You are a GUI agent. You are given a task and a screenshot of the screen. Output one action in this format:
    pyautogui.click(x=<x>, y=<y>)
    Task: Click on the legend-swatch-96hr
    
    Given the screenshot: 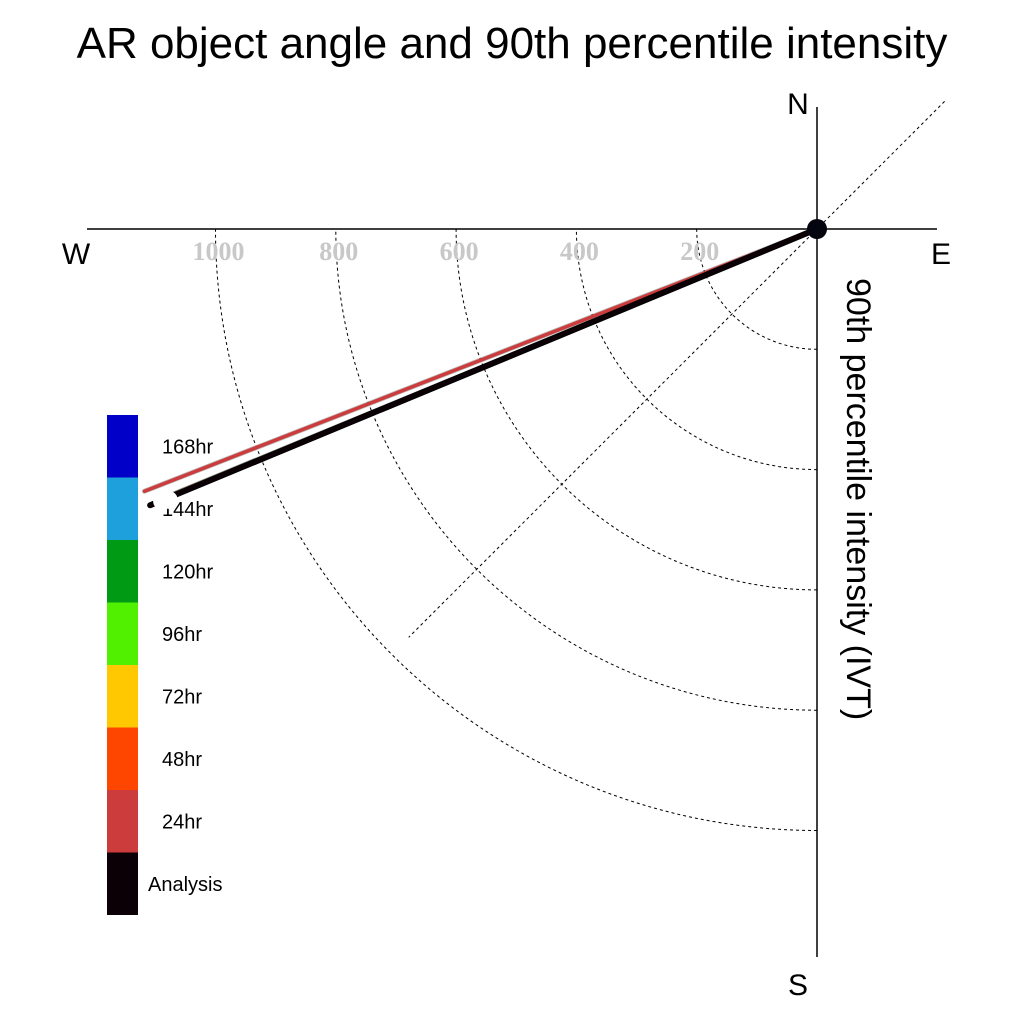 What is the action you would take?
    pyautogui.click(x=122, y=633)
    